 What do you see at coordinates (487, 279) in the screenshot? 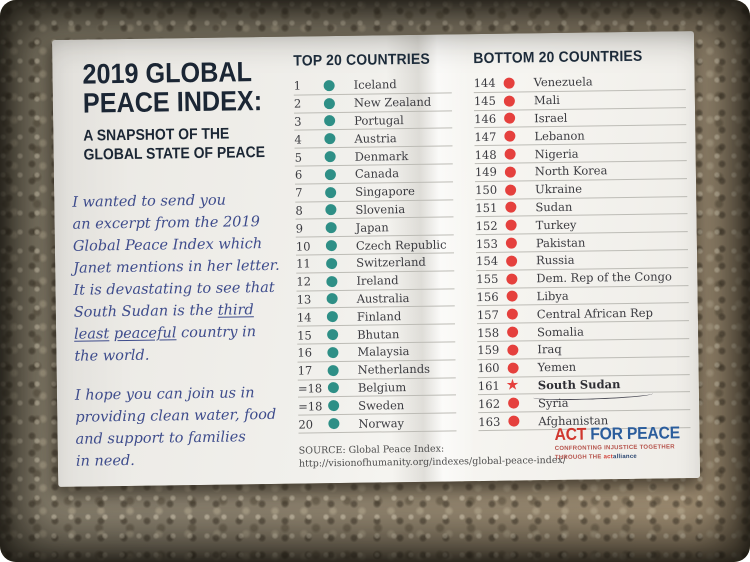
I see `rank-label: 155` at bounding box center [487, 279].